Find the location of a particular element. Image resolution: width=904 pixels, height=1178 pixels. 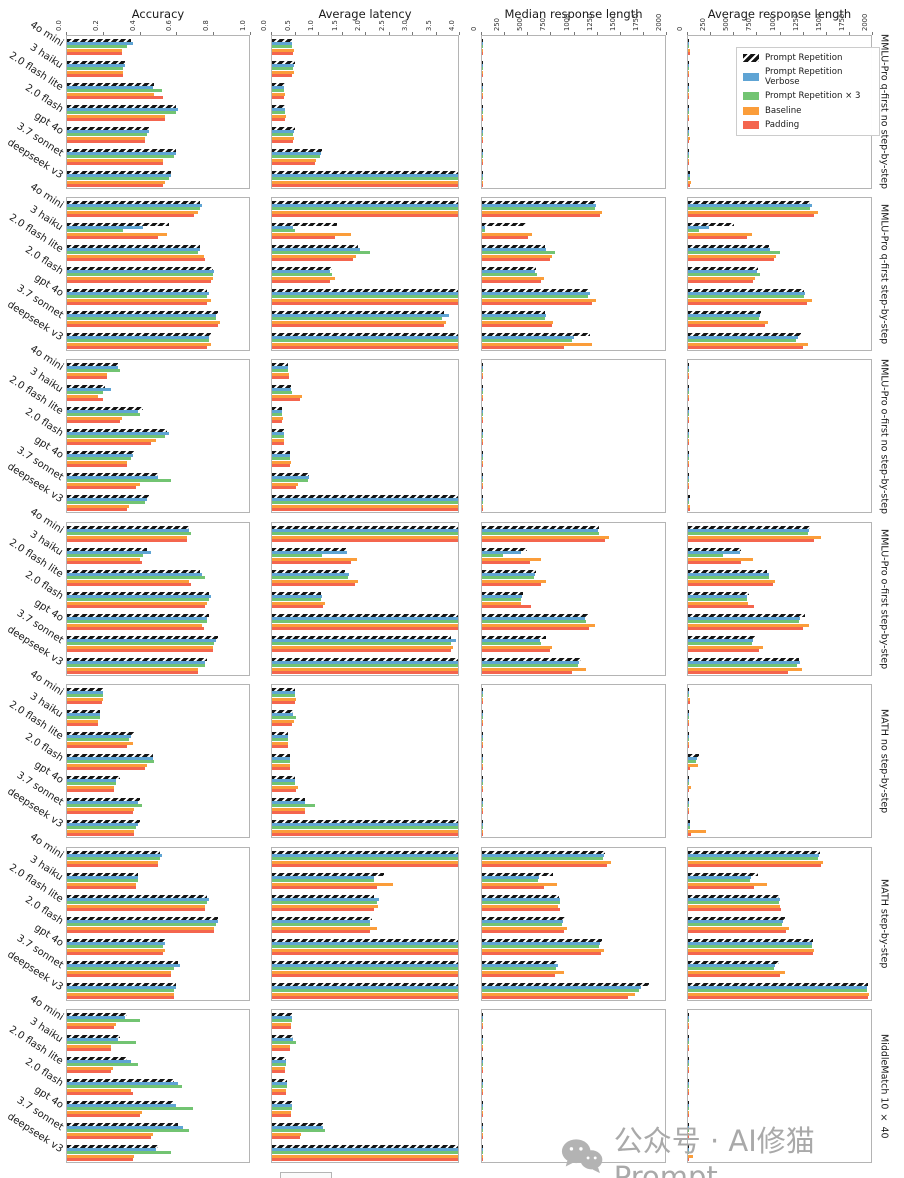

plot-avg_len-row5 is located at coordinates (779, 761).